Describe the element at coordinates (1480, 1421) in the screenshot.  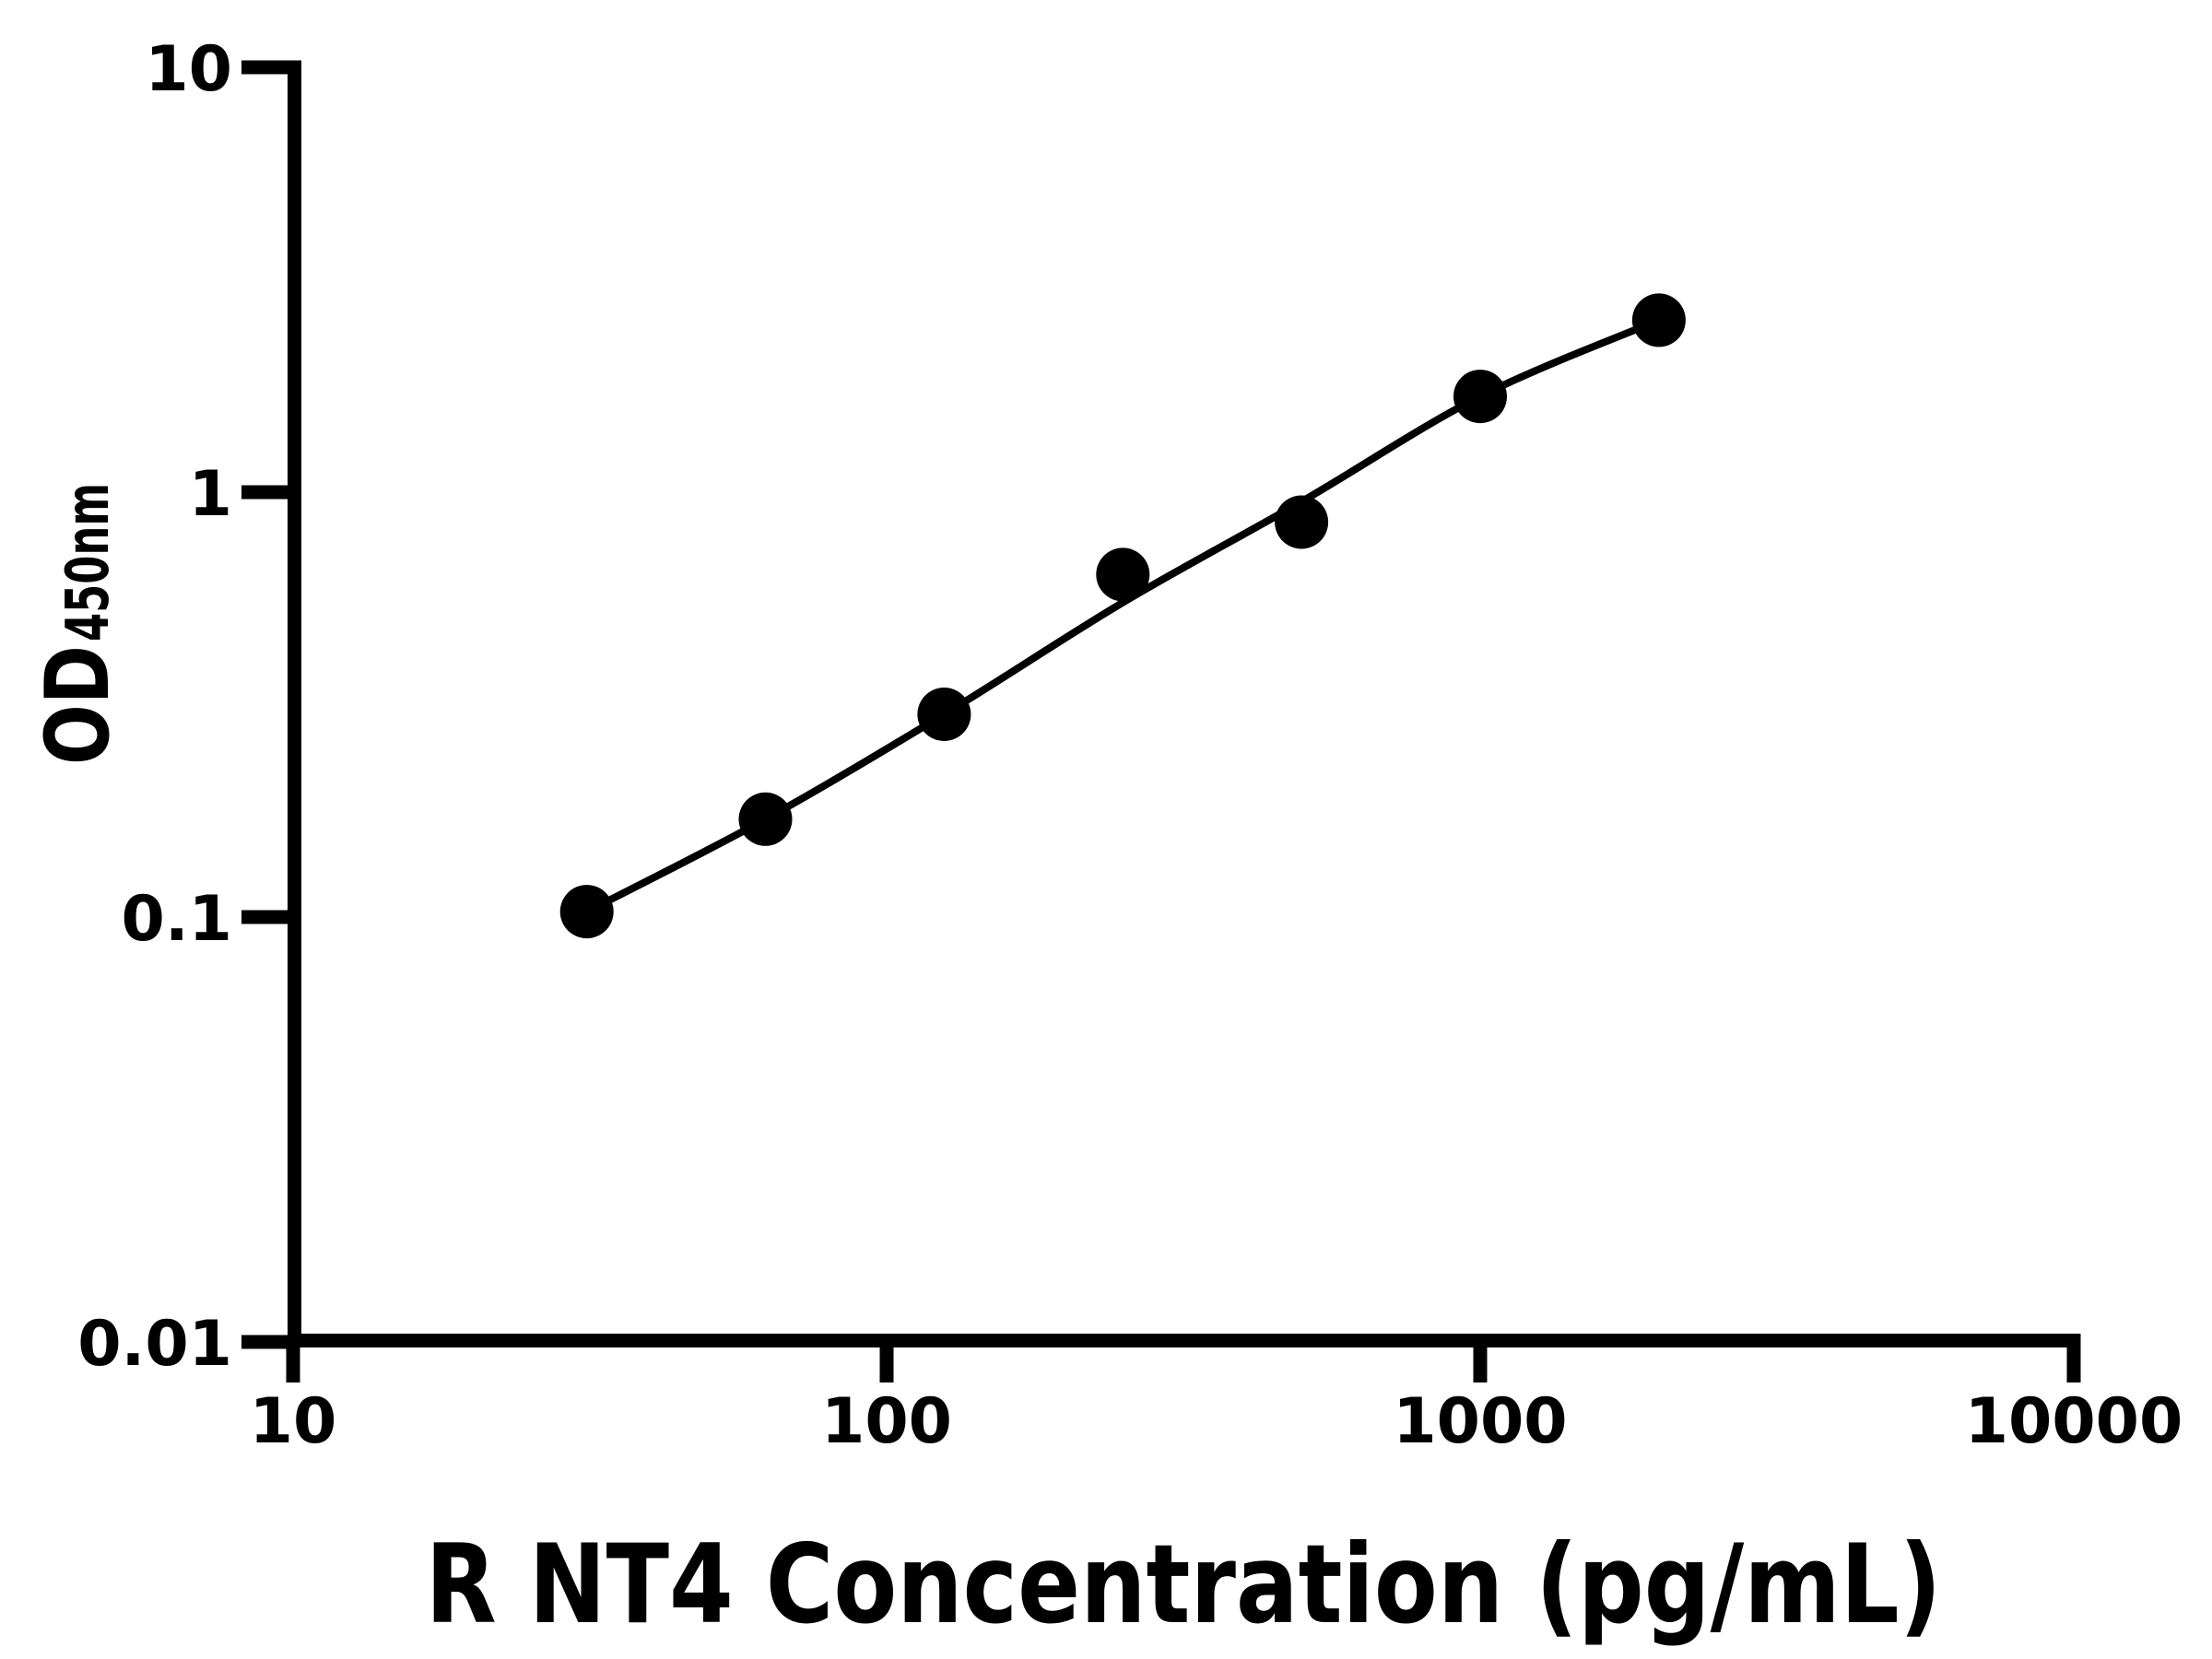
I see `x-tick-label: 1000` at that location.